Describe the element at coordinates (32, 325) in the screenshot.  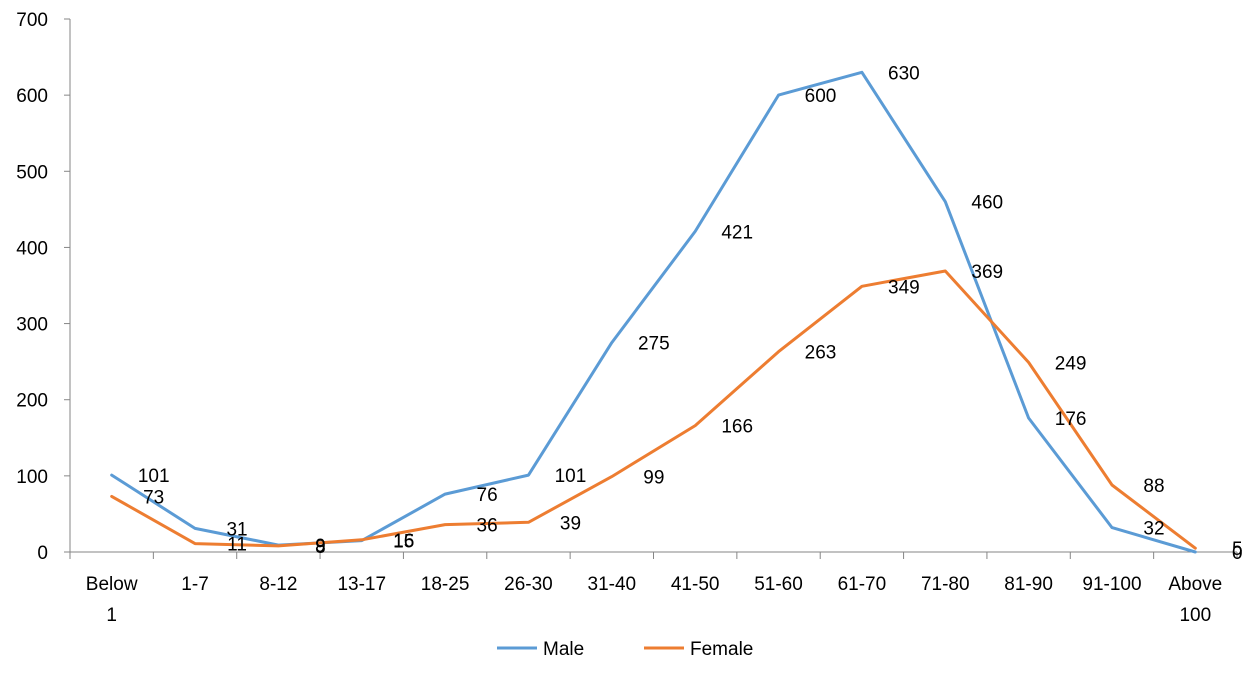
I see `y-tick-label: 300` at that location.